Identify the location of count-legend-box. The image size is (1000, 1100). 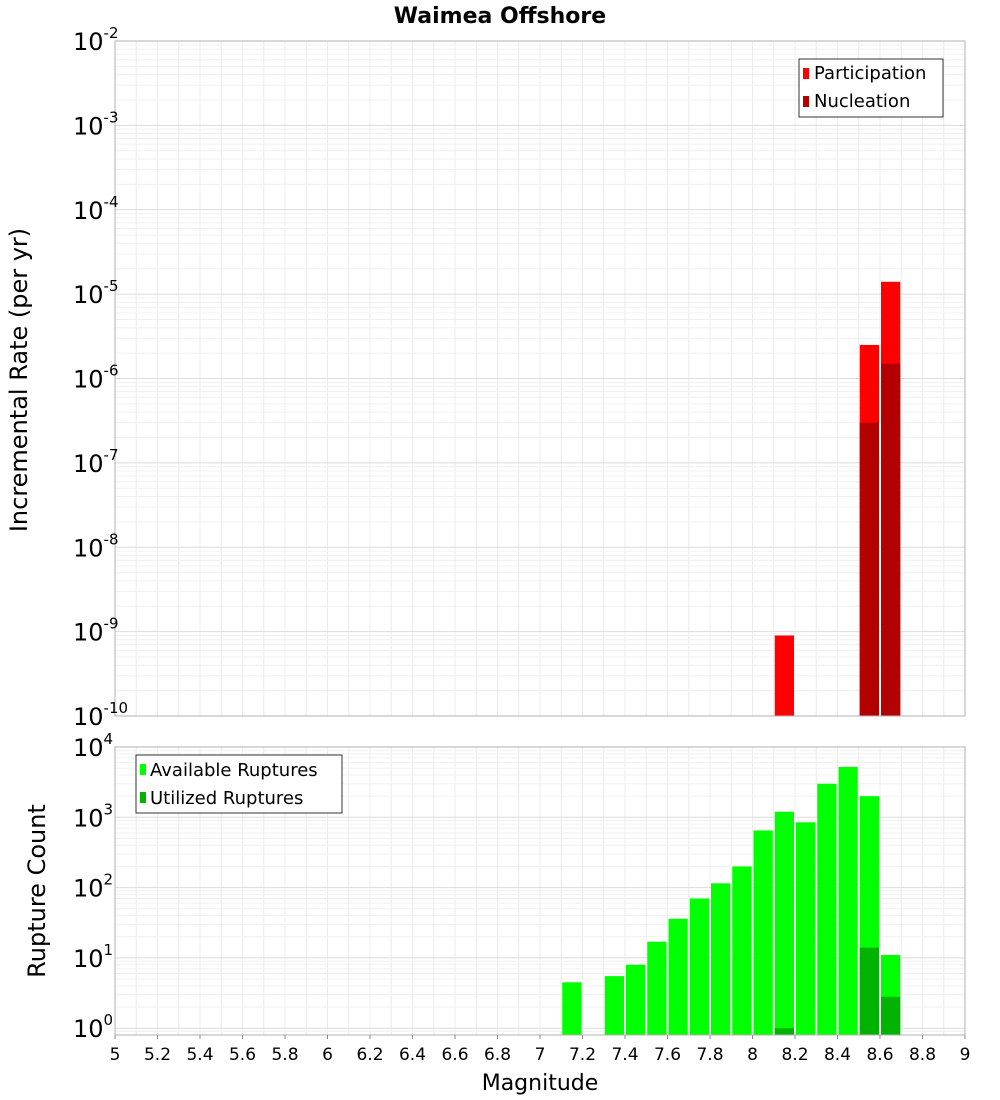
(239, 784).